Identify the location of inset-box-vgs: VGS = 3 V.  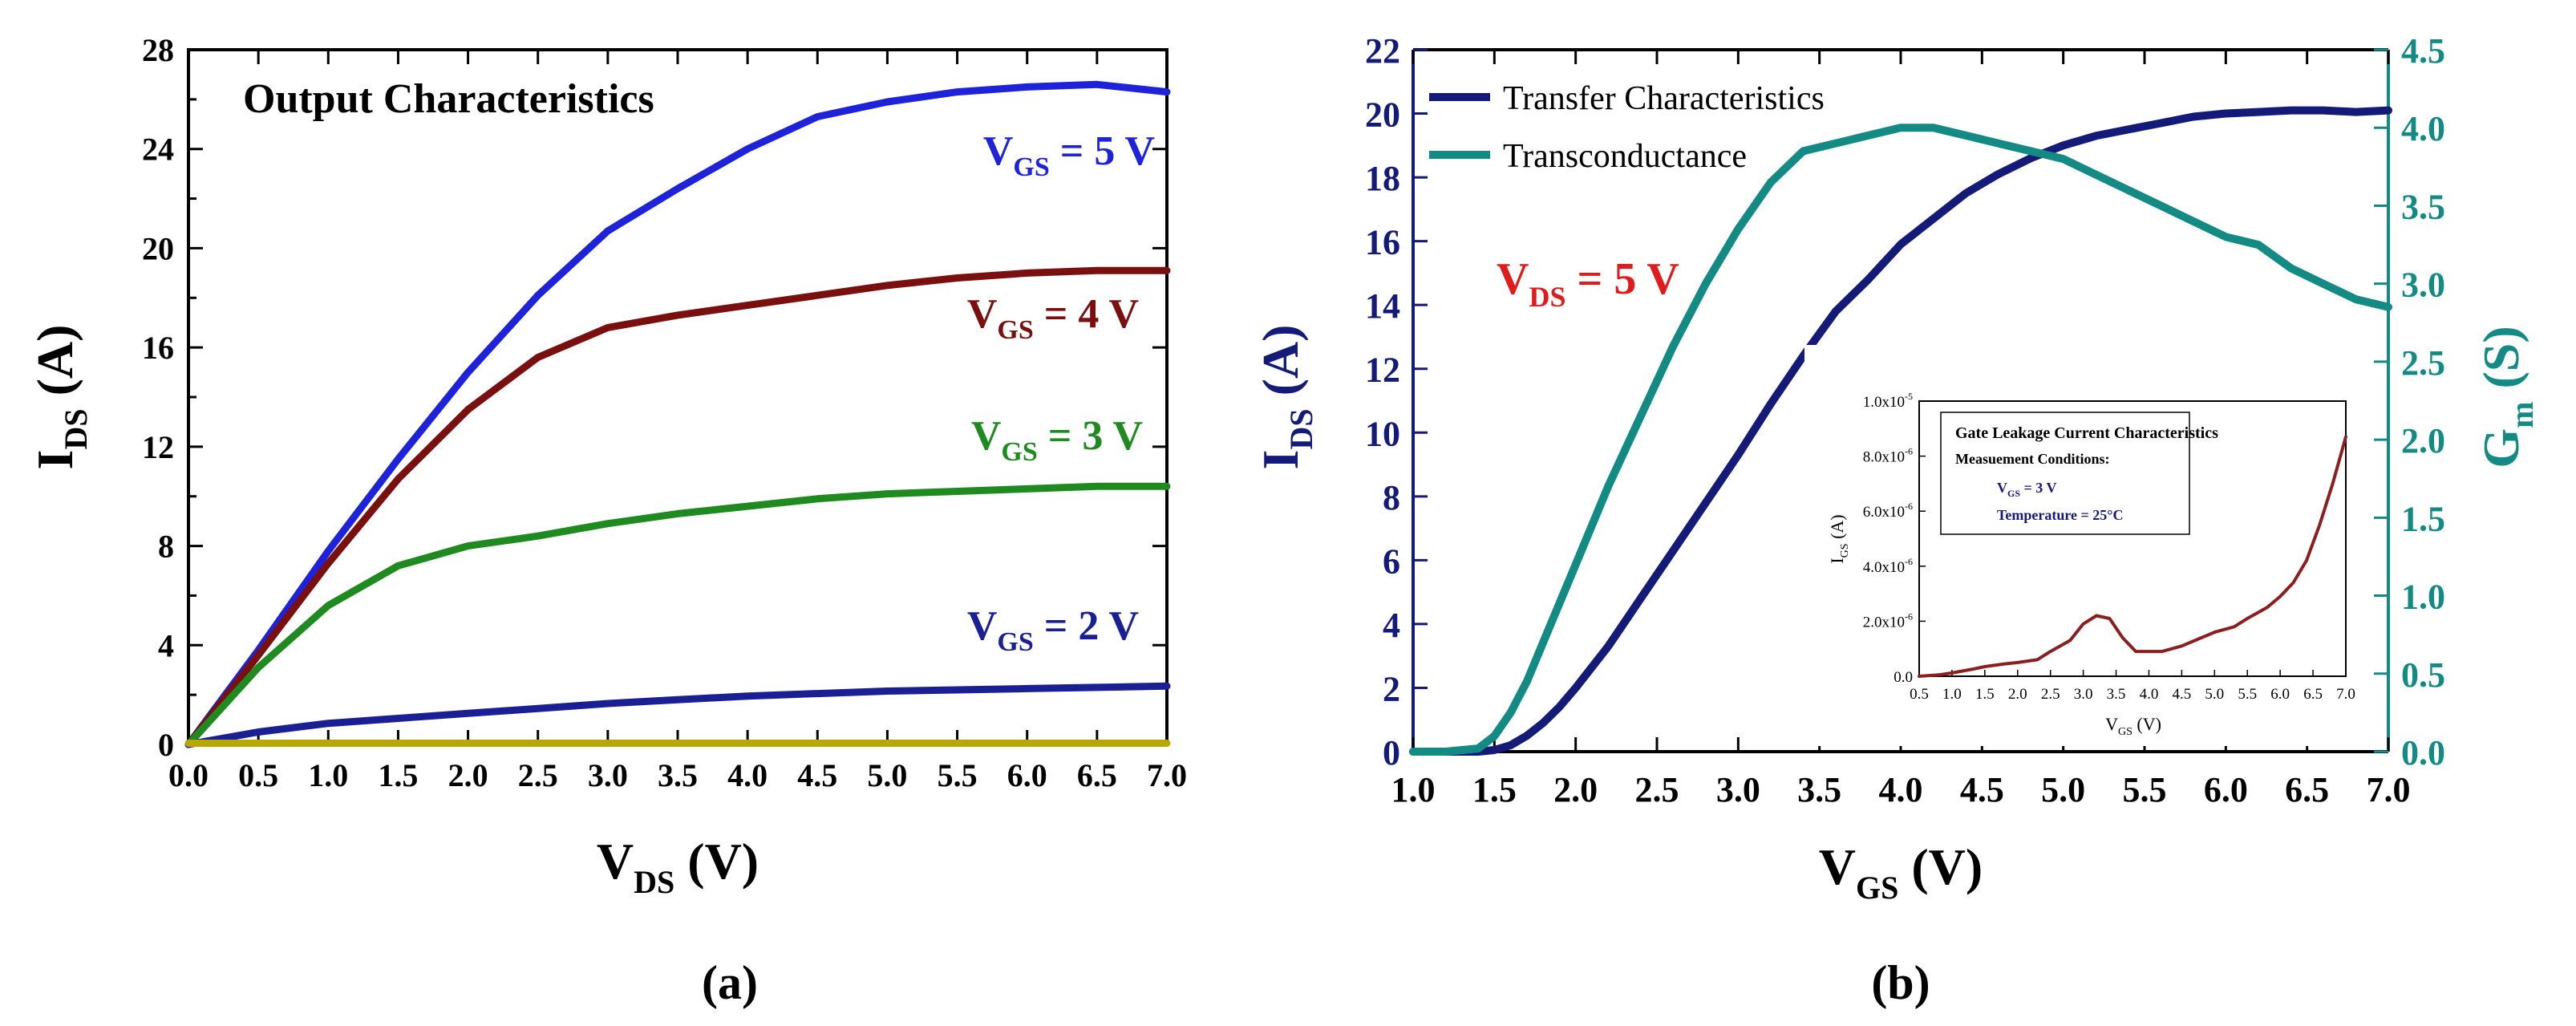
(2026, 489).